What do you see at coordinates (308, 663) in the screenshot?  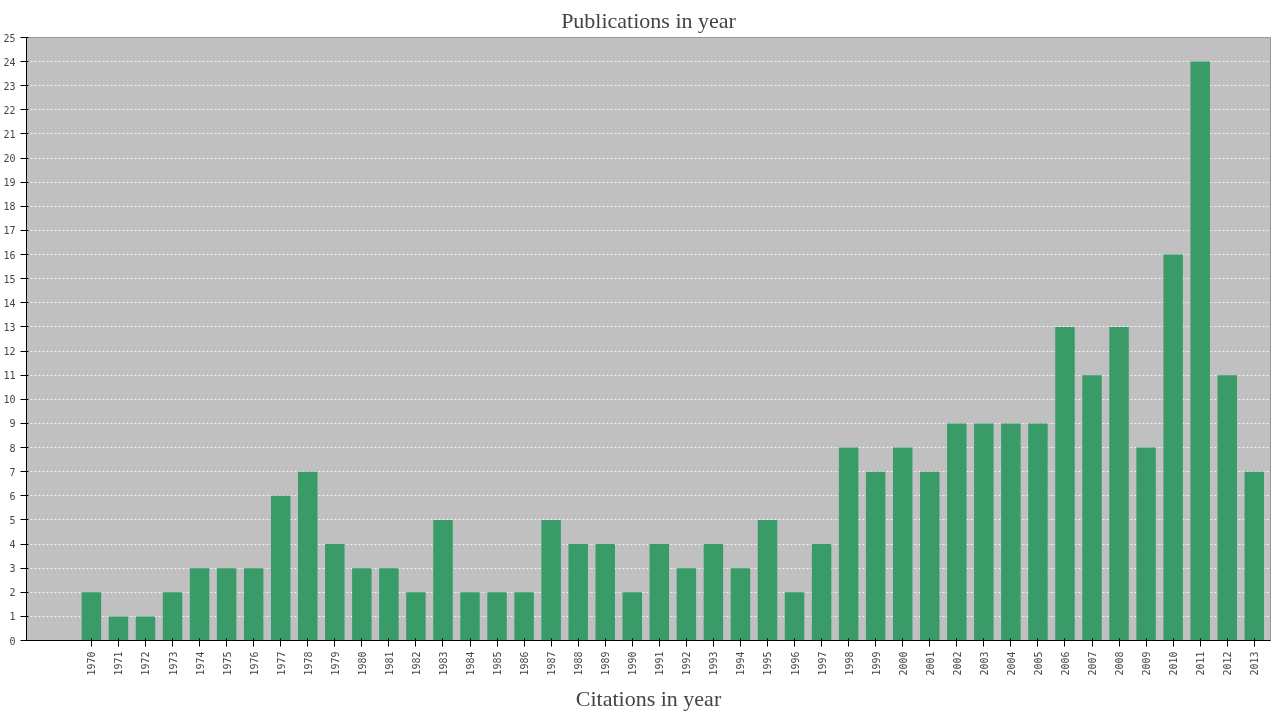 I see `x-tick-label: 1978` at bounding box center [308, 663].